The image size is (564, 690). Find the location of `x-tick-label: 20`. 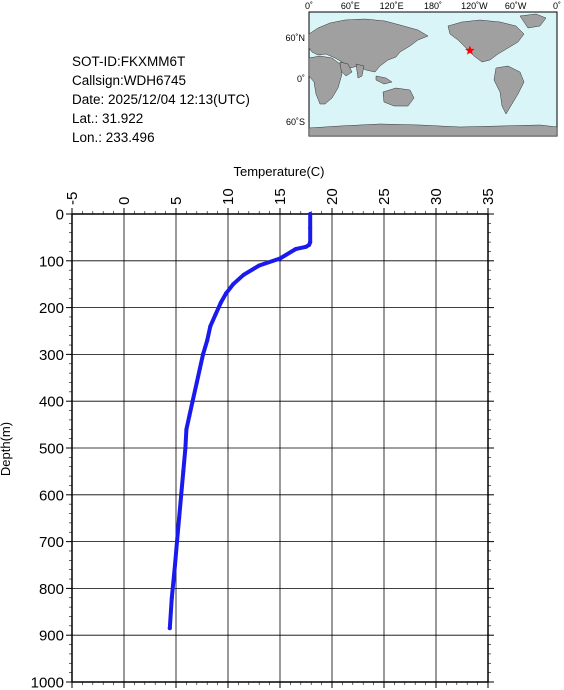

x-tick-label: 20 is located at coordinates (332, 196).